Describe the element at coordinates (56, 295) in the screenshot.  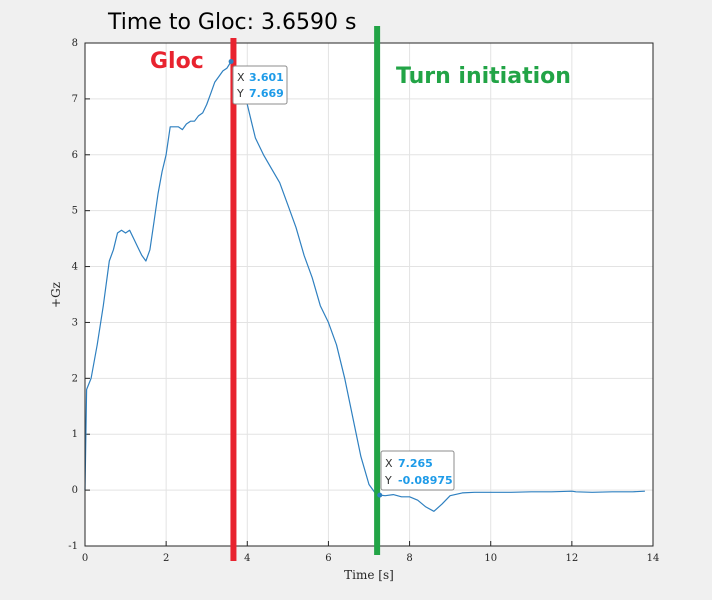
I see `y-axis-label: +Gz` at that location.